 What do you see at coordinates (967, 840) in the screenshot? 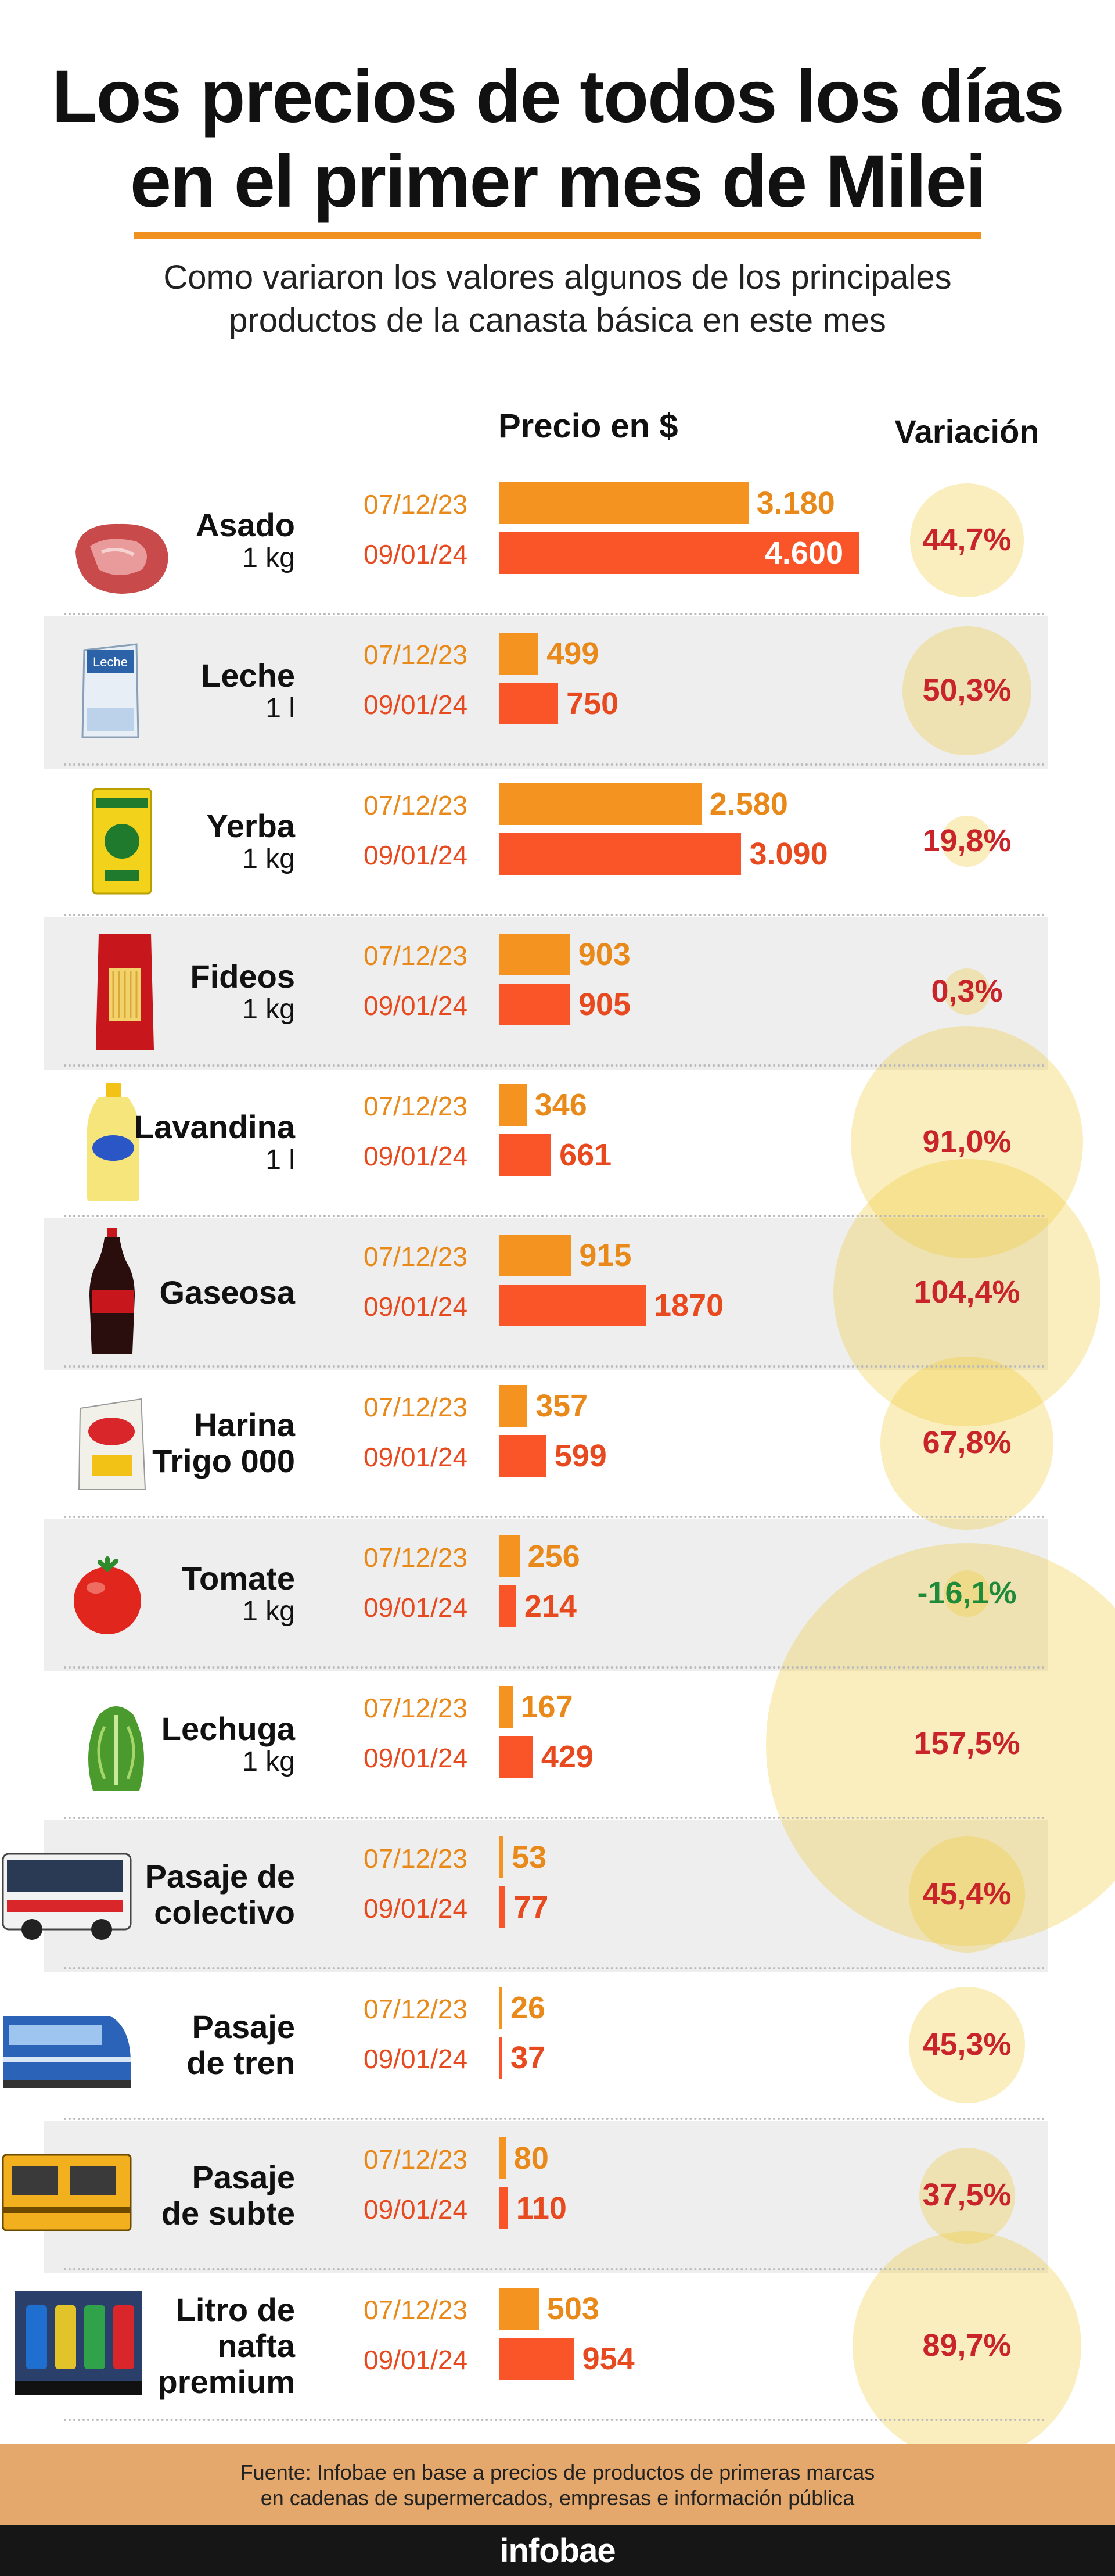
I see `variation-label: 19,8%` at bounding box center [967, 840].